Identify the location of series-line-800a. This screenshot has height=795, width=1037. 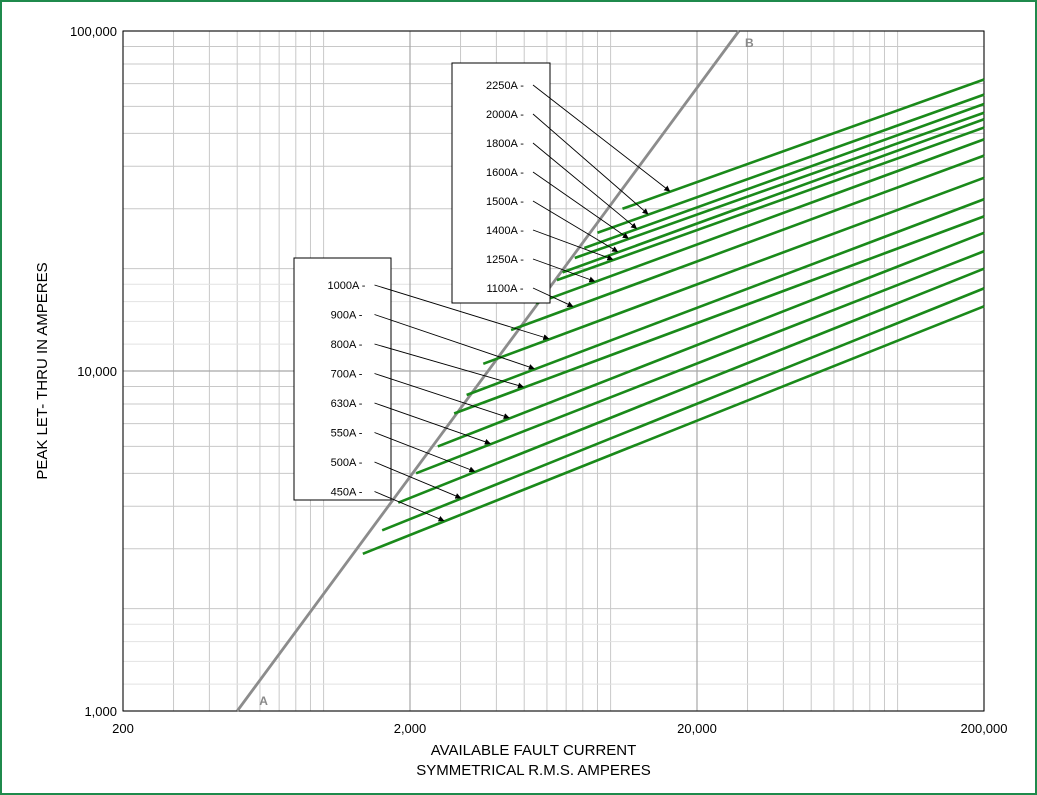
(719, 315).